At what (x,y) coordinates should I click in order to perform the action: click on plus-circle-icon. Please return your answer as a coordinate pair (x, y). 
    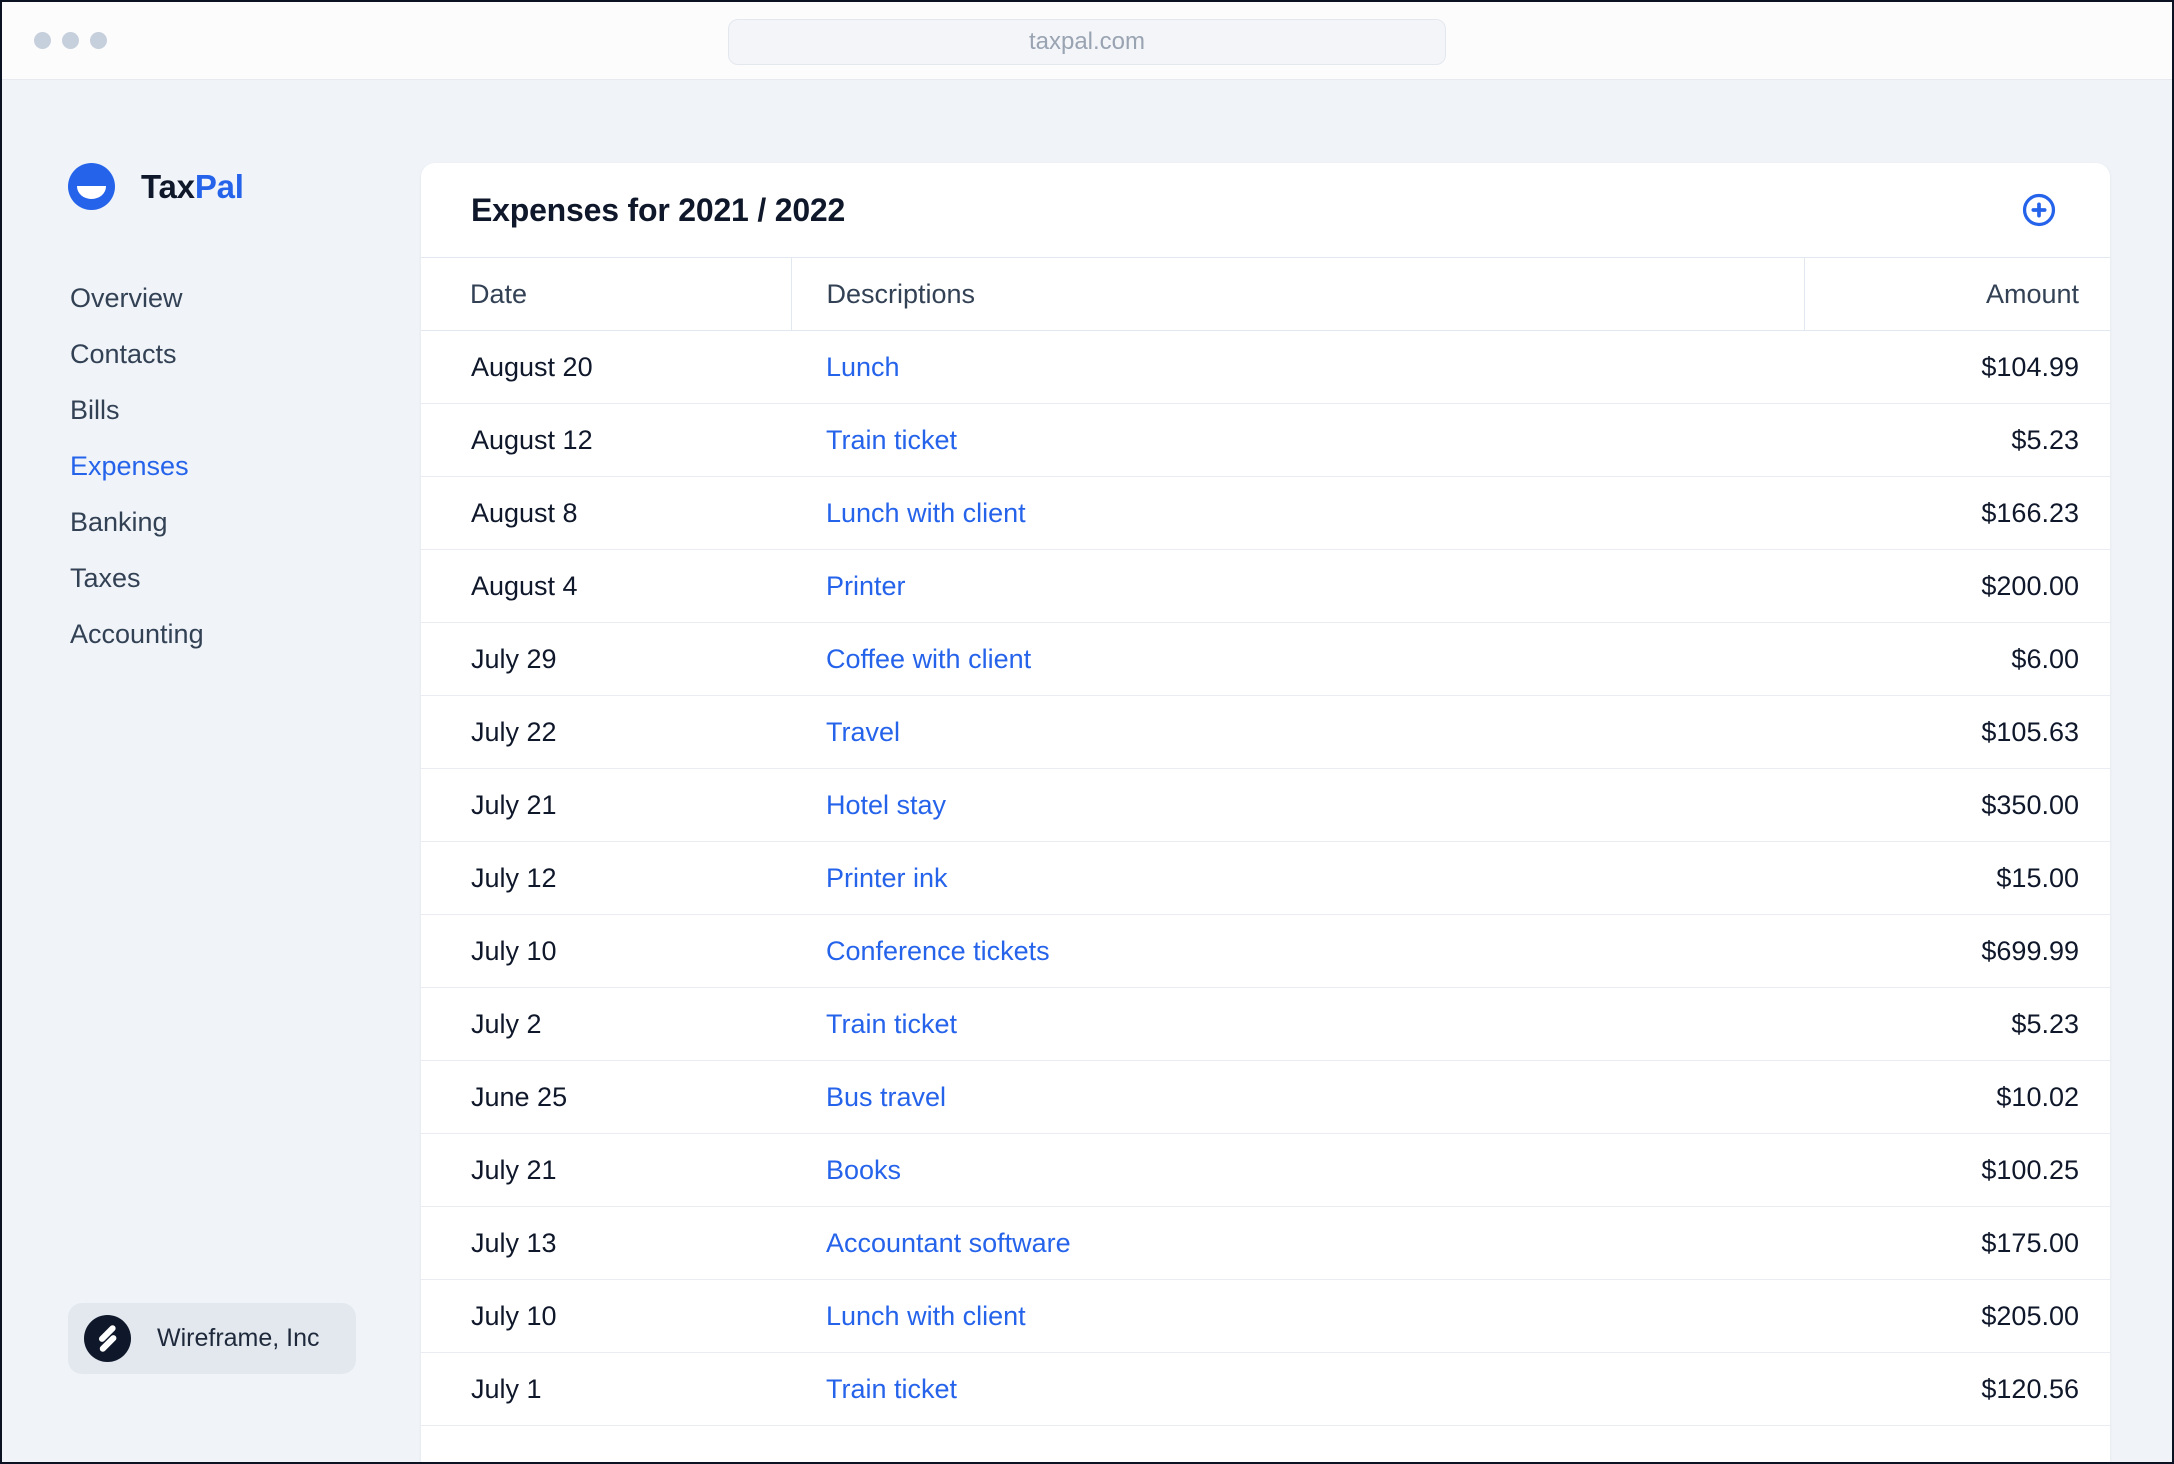
    Looking at the image, I should click on (2039, 210).